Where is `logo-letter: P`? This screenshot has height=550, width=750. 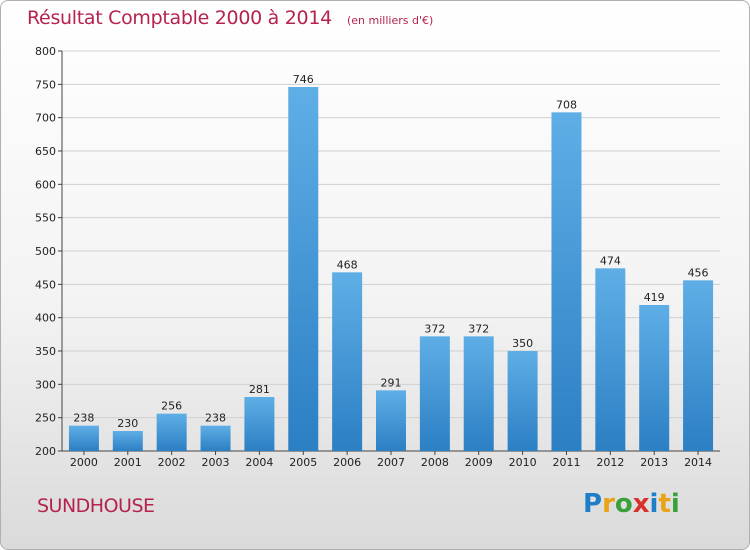
logo-letter: P is located at coordinates (593, 504).